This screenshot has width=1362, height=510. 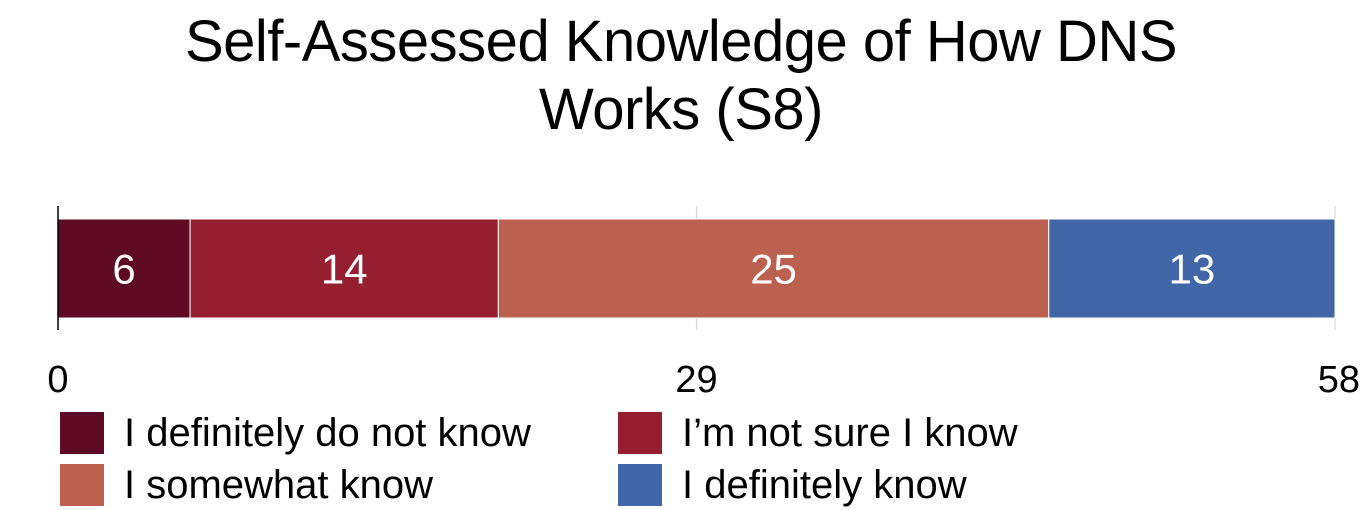 I want to click on data-label-i-somewhat-know: 25, so click(x=773, y=269).